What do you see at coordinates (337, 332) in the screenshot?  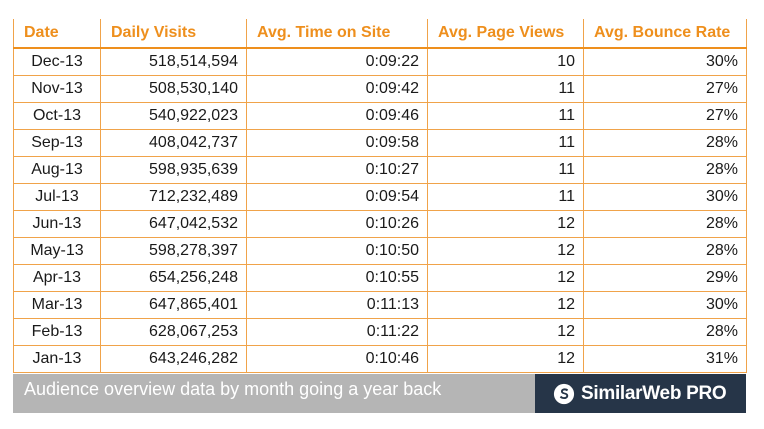 I see `cell-avg-time-on-site: 0:11:22` at bounding box center [337, 332].